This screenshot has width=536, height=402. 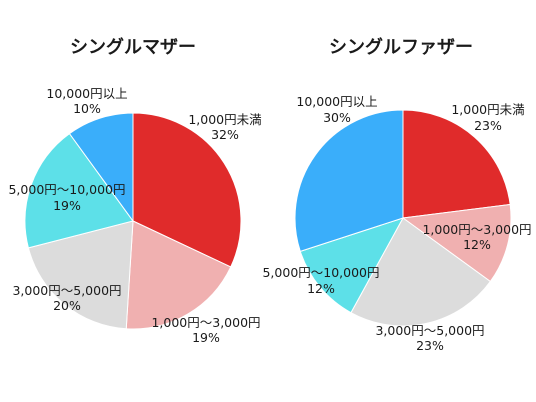 What do you see at coordinates (401, 47) in the screenshot?
I see `chart-title: シングルファザー` at bounding box center [401, 47].